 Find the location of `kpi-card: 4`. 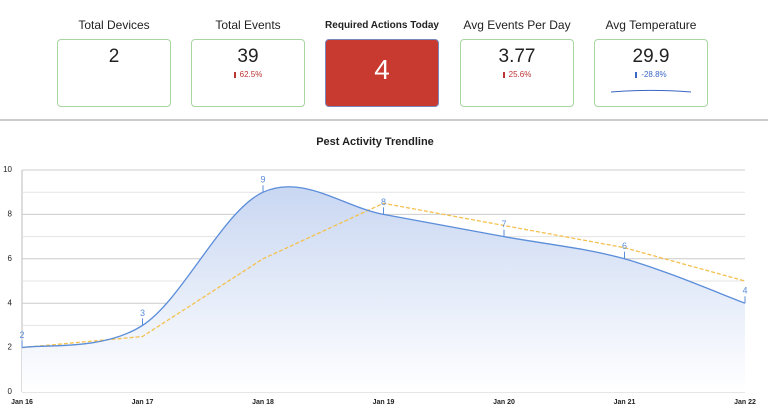

kpi-card: 4 is located at coordinates (382, 73).